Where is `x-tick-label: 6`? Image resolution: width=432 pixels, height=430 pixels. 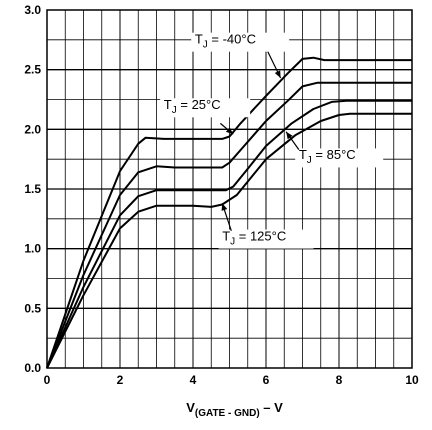
x-tick-label: 6 is located at coordinates (266, 380).